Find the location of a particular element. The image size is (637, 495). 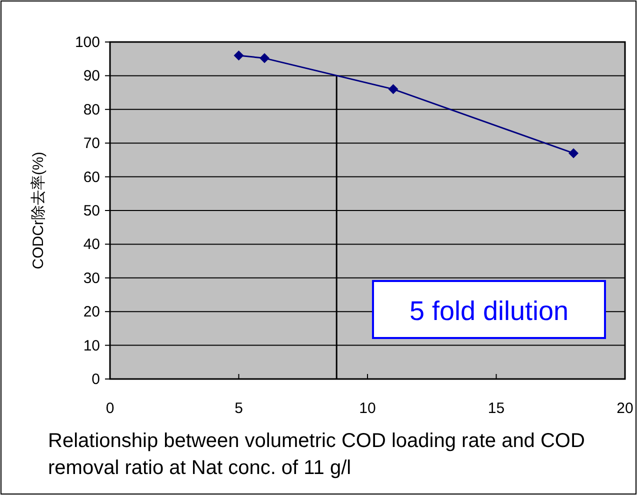

x-axis-title: Relationship between volumetric COD loading rate and COD removal ratio at Nat conc. of 11 g/l is located at coordinates (317, 455).